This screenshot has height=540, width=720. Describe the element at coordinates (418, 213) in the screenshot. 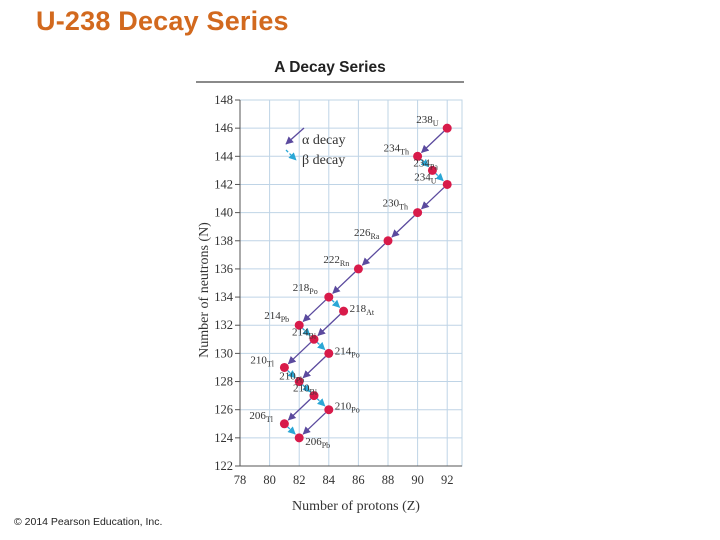

I see `nuclide-point-th230` at that location.